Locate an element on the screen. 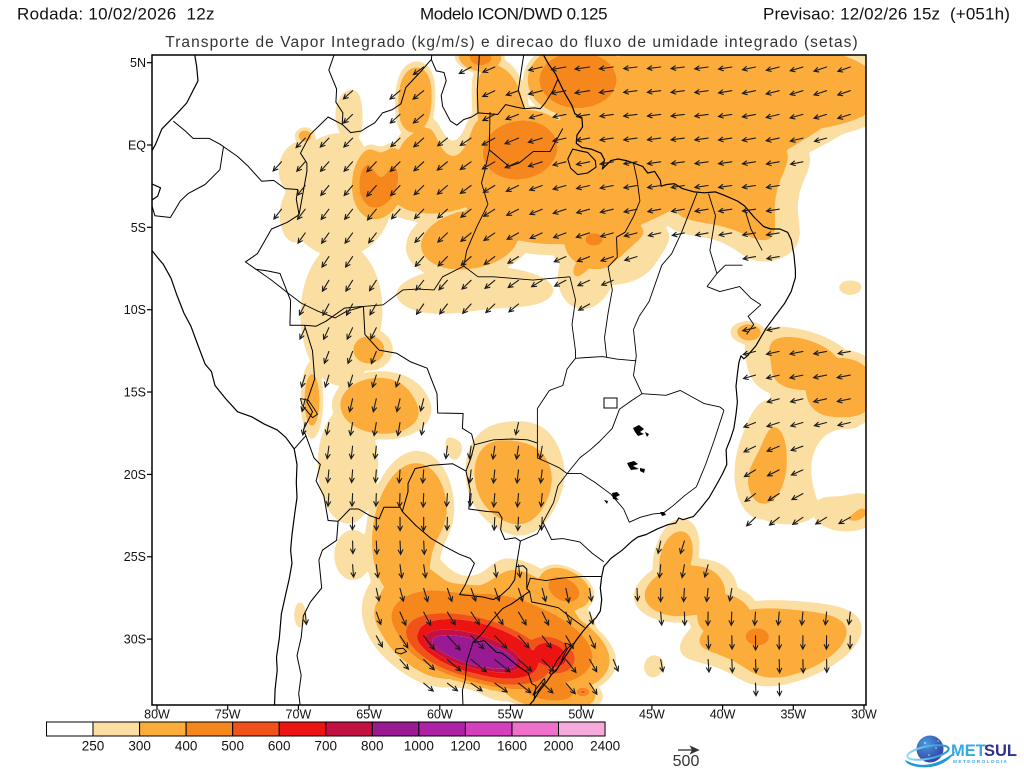 Image resolution: width=1024 pixels, height=769 pixels. svg-text: 1200 is located at coordinates (465, 746).